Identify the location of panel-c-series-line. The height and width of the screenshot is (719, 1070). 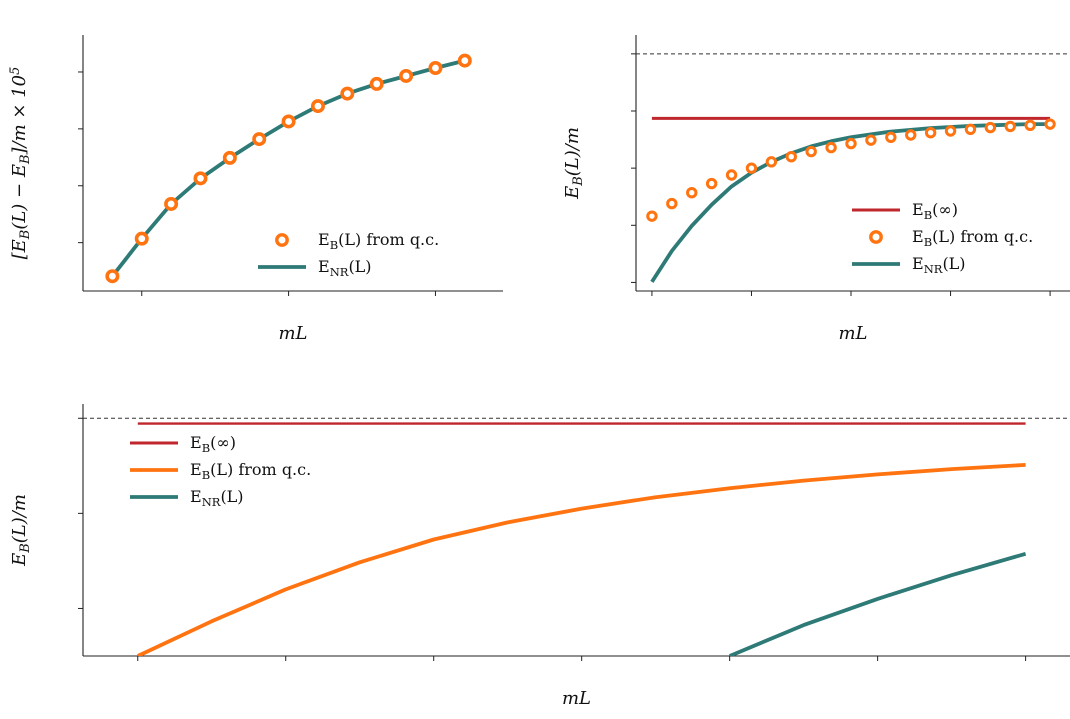
(877, 603).